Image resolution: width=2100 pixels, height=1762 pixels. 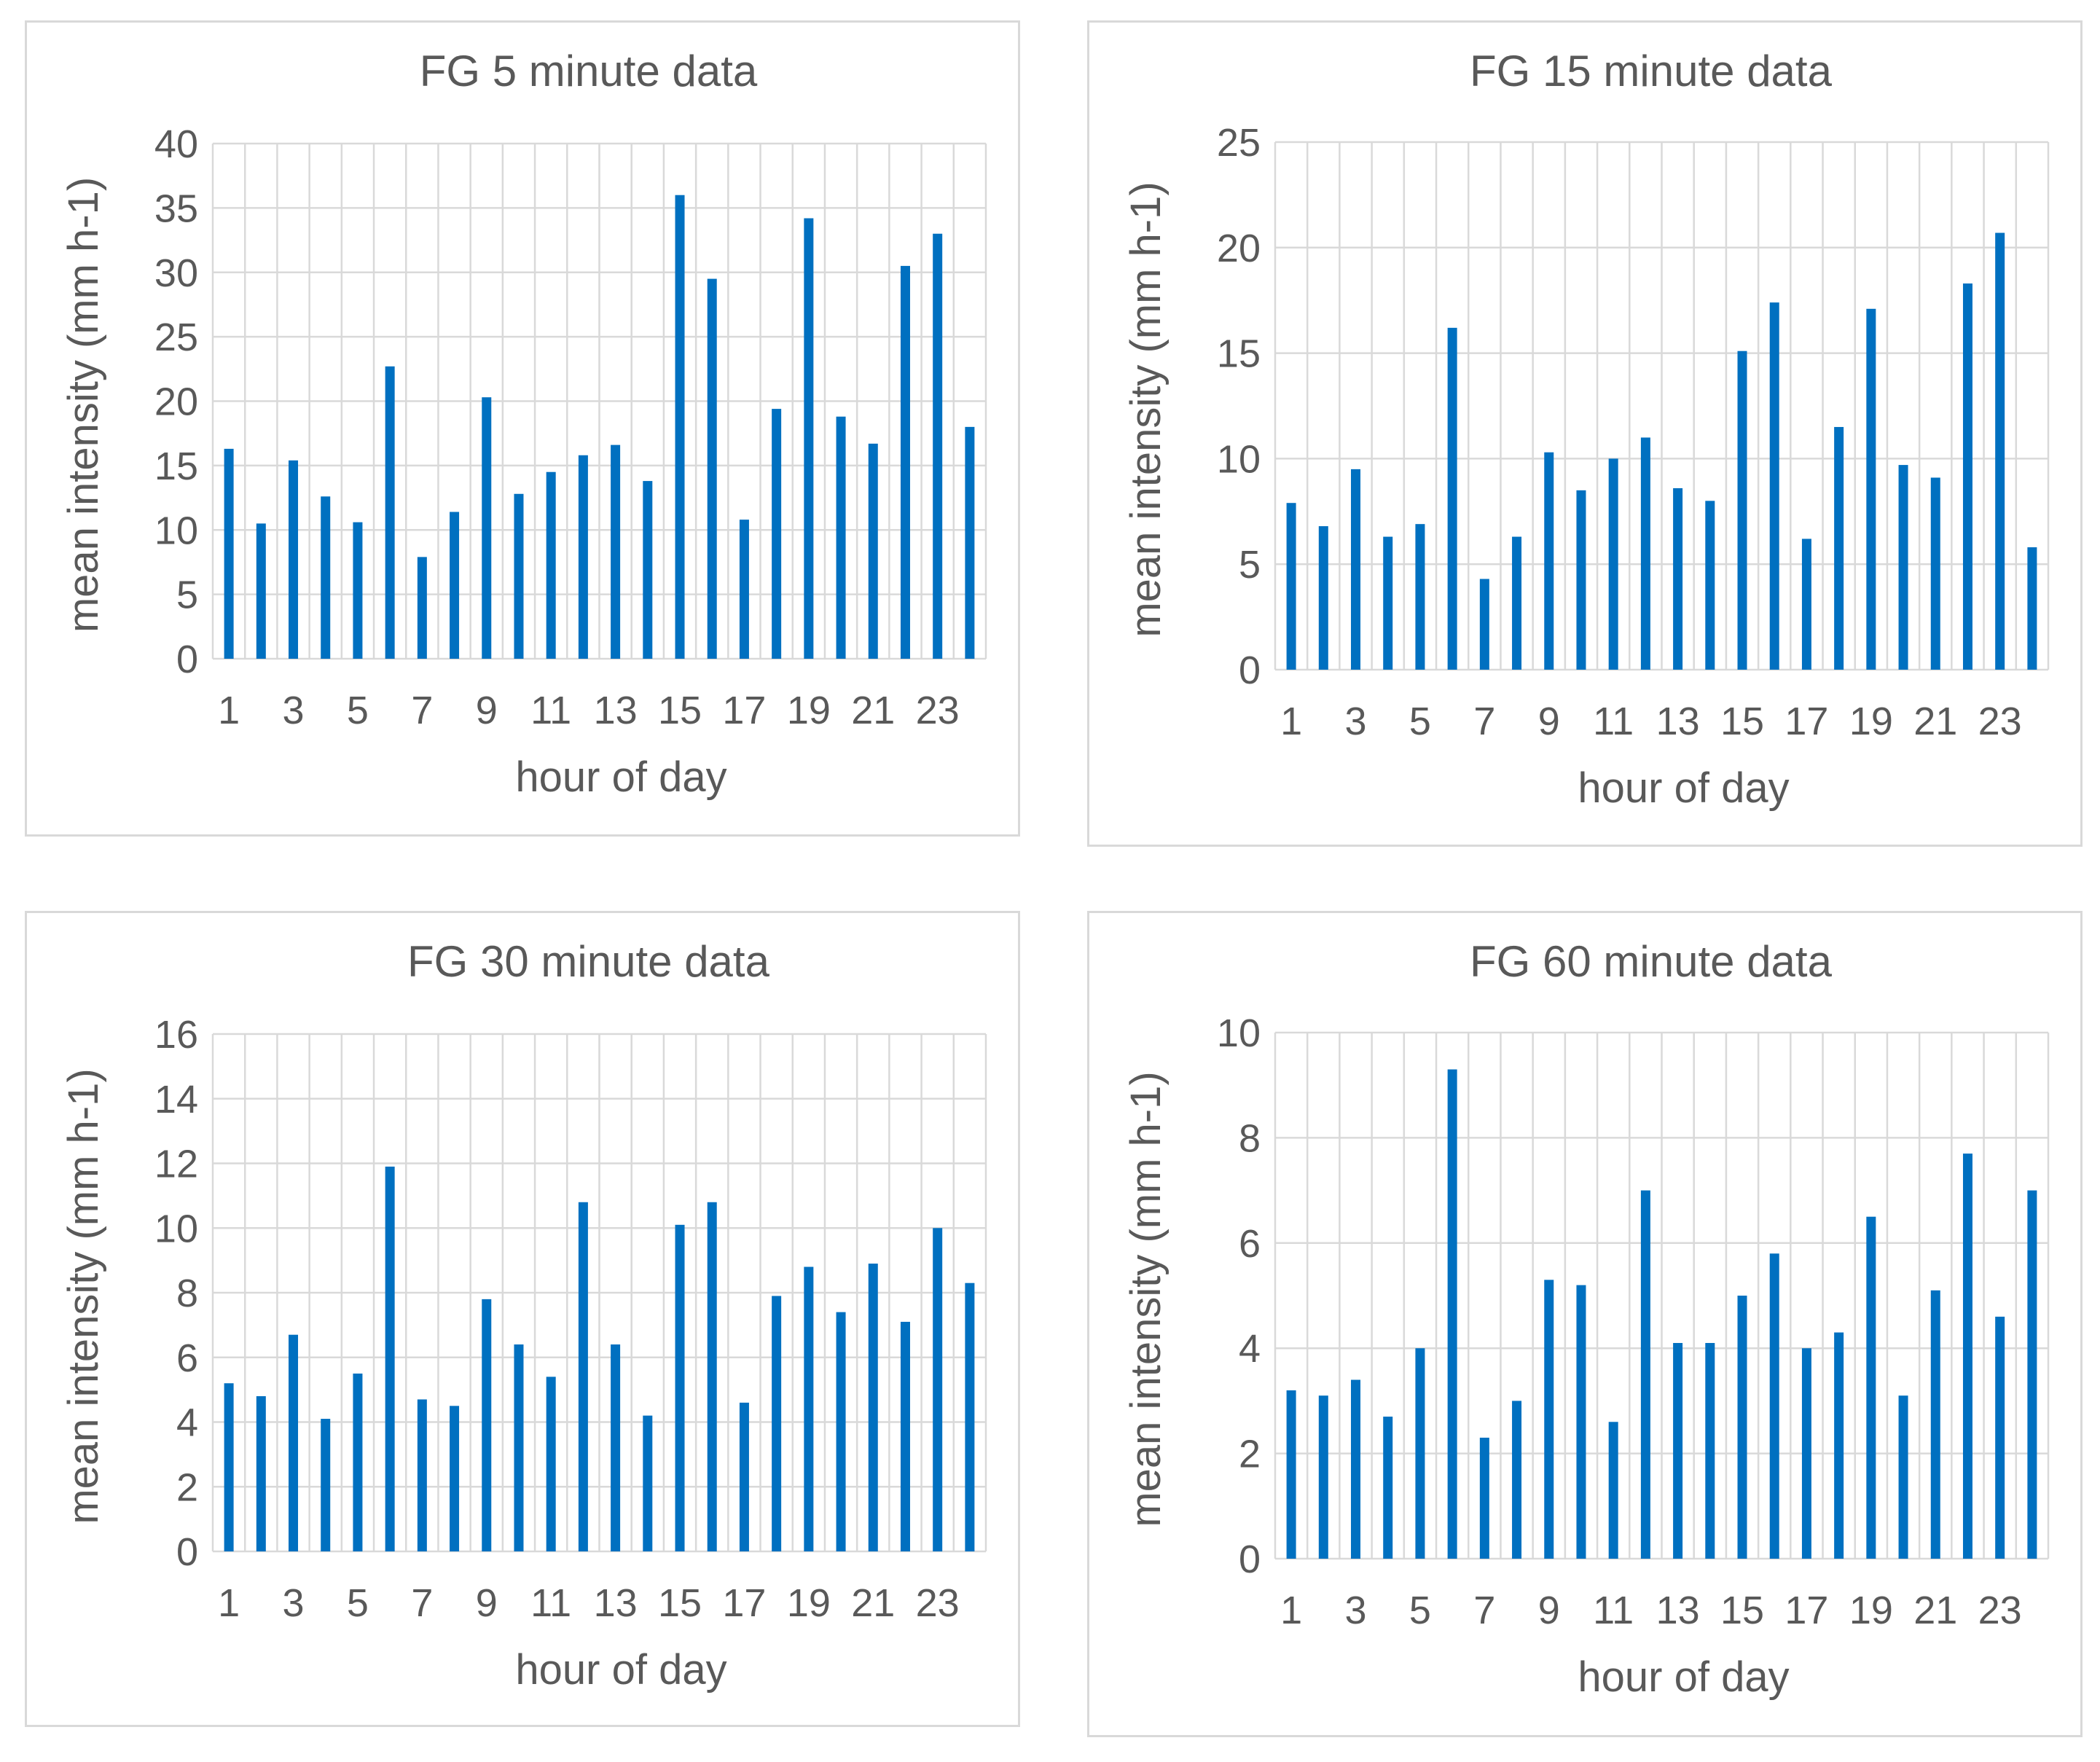 What do you see at coordinates (187, 1358) in the screenshot?
I see `y-tick-label: 6` at bounding box center [187, 1358].